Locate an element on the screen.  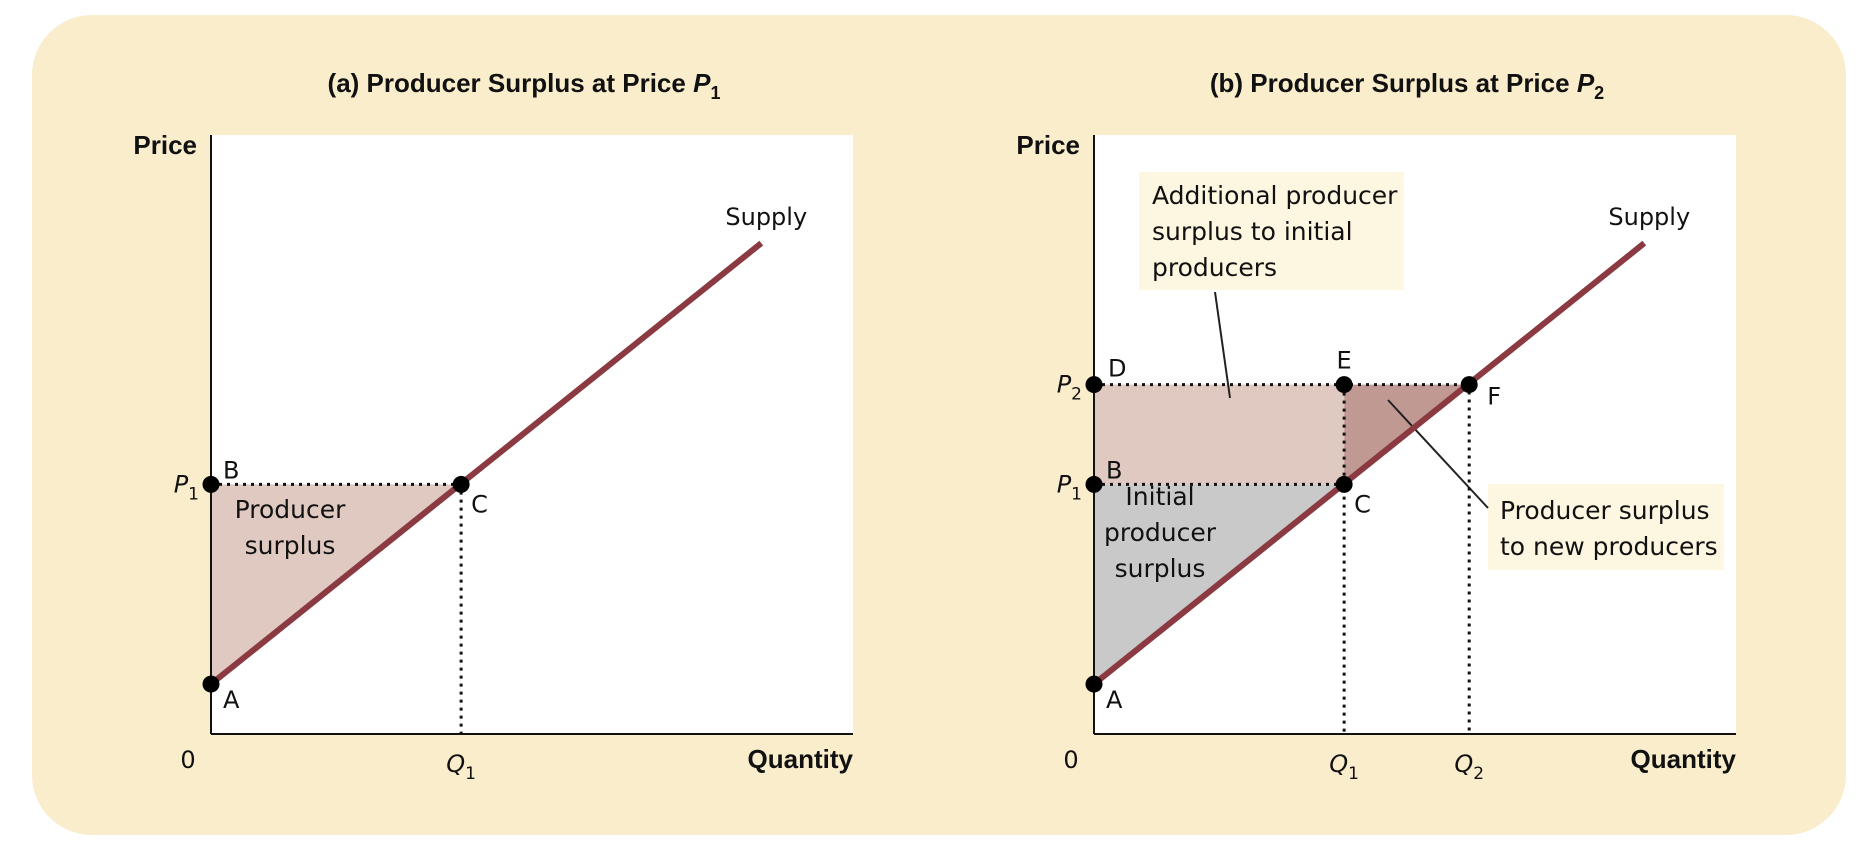
panel-b-price-tick-label-subscript: 2 is located at coordinates (1076, 395).